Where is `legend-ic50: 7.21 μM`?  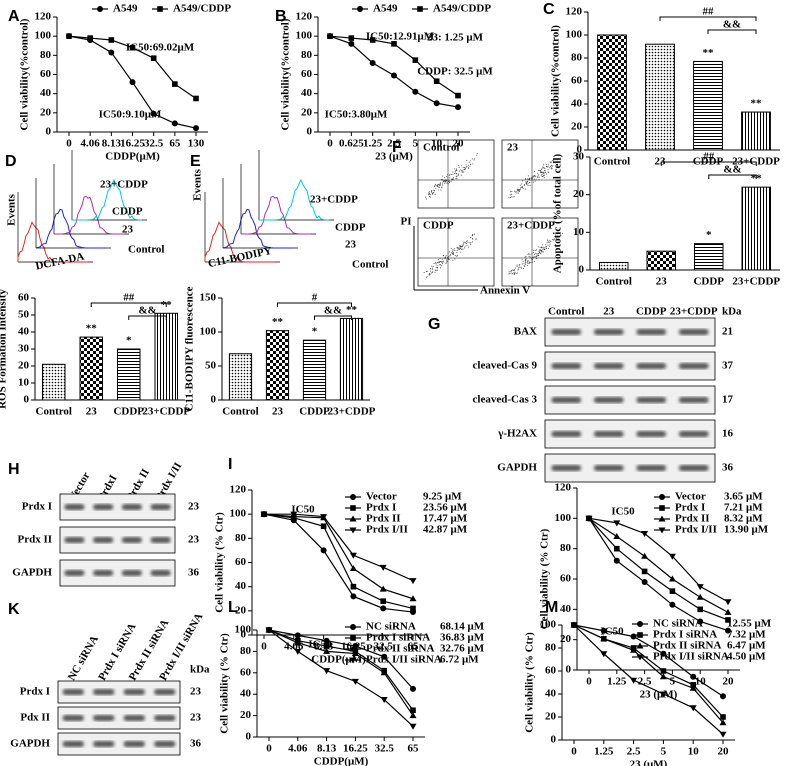
legend-ic50: 7.21 μM is located at coordinates (743, 508).